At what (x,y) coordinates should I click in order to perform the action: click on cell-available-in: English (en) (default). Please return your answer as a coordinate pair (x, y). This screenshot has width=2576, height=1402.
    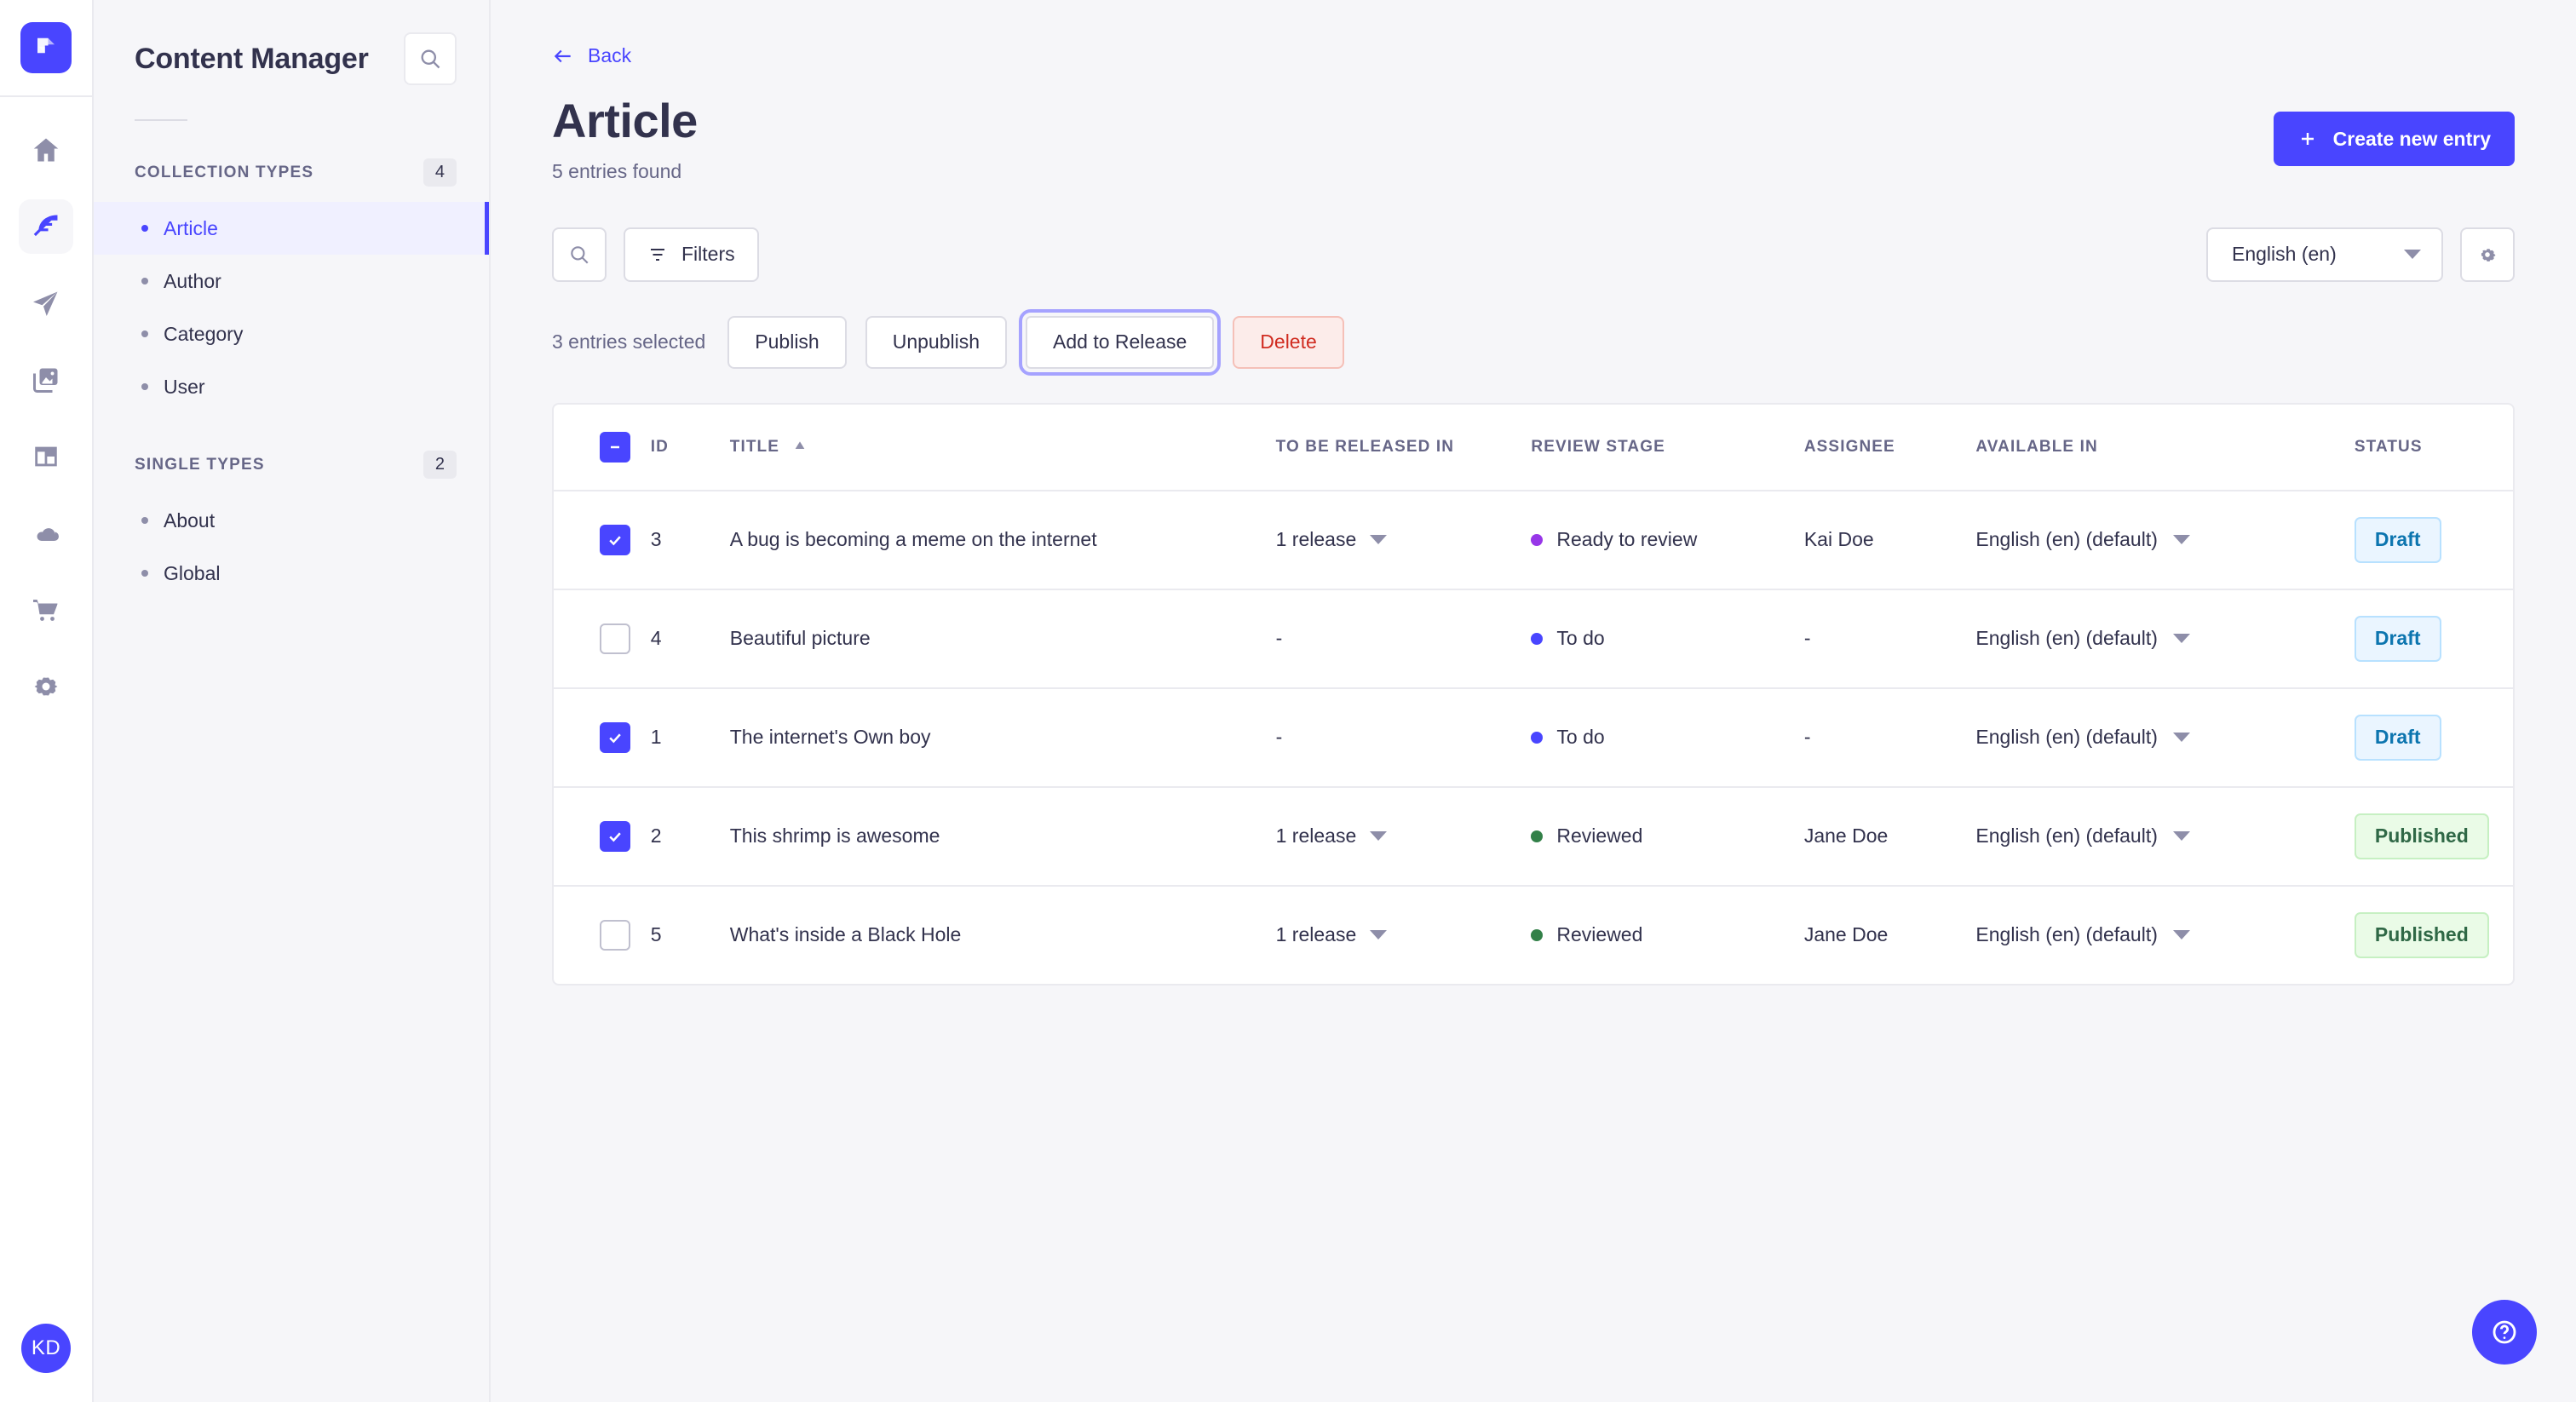
    Looking at the image, I should click on (2165, 836).